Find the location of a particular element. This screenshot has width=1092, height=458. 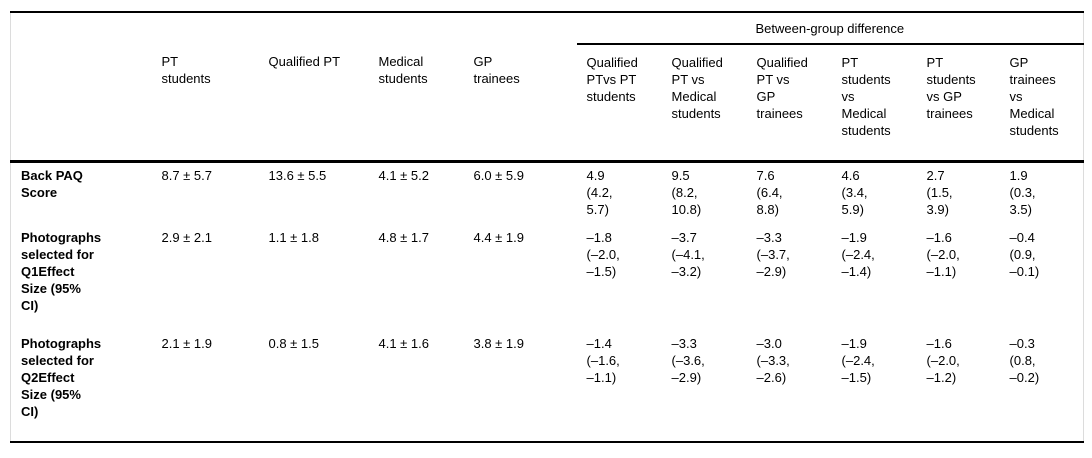

row-label: Back PAQ Score is located at coordinates (52, 183).